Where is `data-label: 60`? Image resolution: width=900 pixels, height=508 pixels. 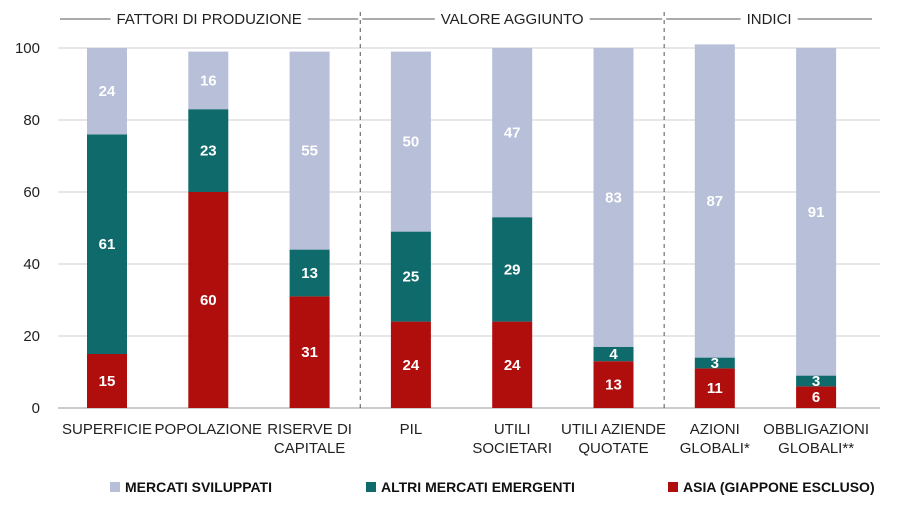
data-label: 60 is located at coordinates (208, 300).